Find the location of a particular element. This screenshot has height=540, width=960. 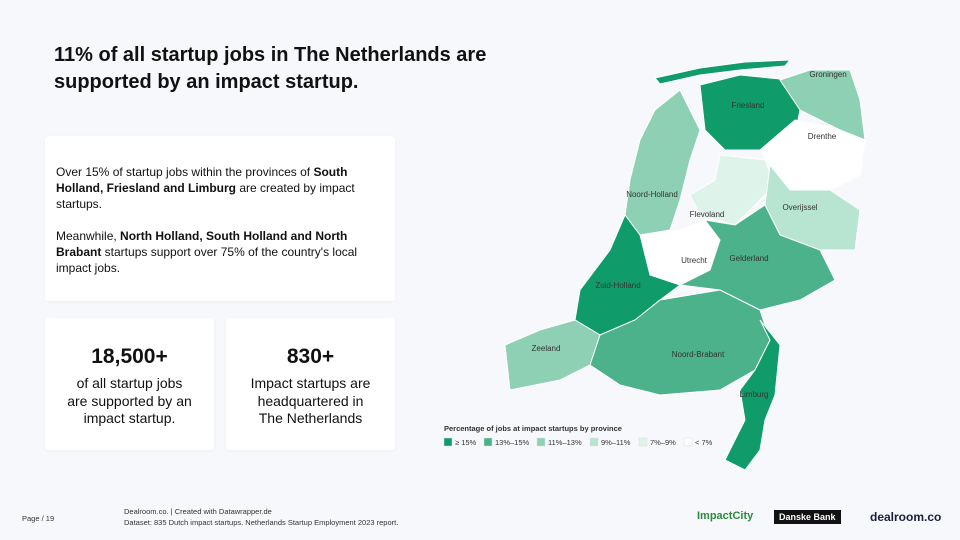

page-number: Page / 19 is located at coordinates (38, 518).